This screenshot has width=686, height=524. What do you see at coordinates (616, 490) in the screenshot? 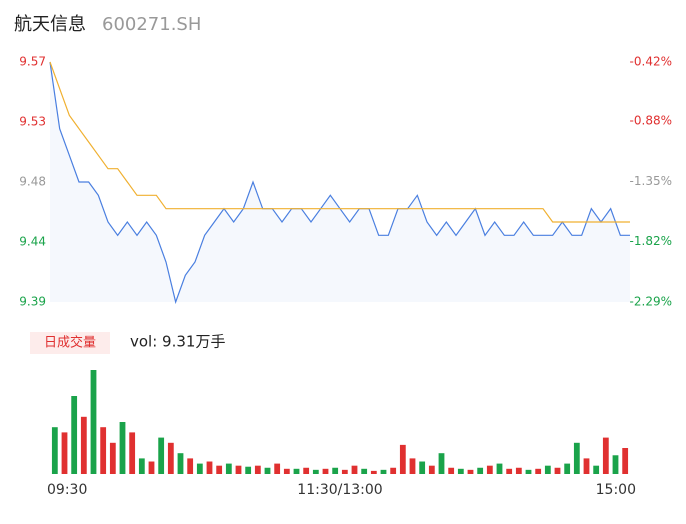
I see `x-tick-label: 15:00` at bounding box center [616, 490].